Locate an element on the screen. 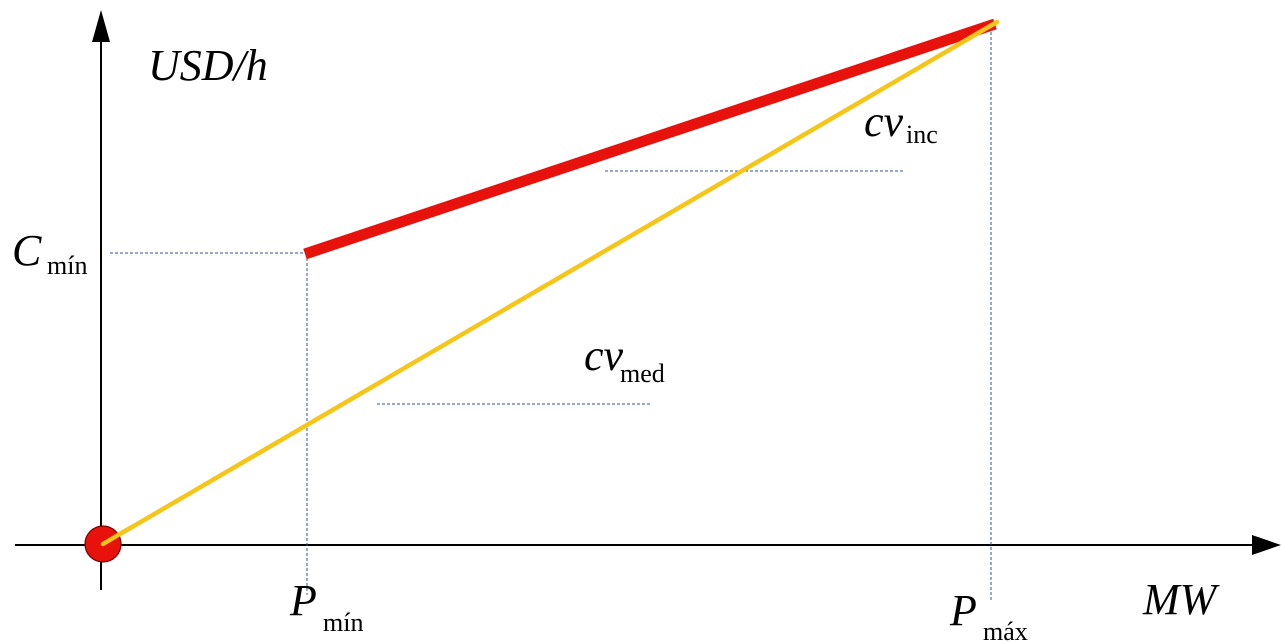 The width and height of the screenshot is (1281, 643). cv-med-subscript: med is located at coordinates (642, 373).